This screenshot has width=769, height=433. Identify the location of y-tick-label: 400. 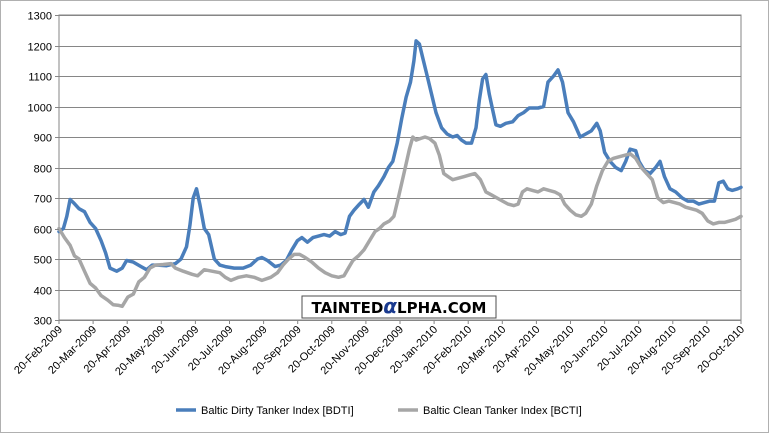
(43, 292).